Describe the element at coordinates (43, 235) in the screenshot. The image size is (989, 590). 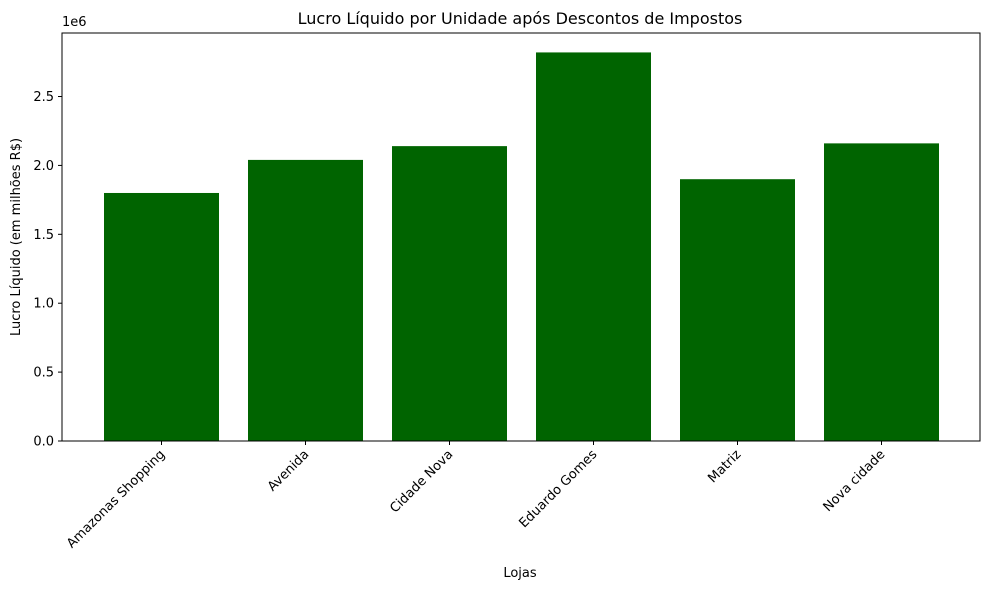
I see `y-tick-label: 1.5` at that location.